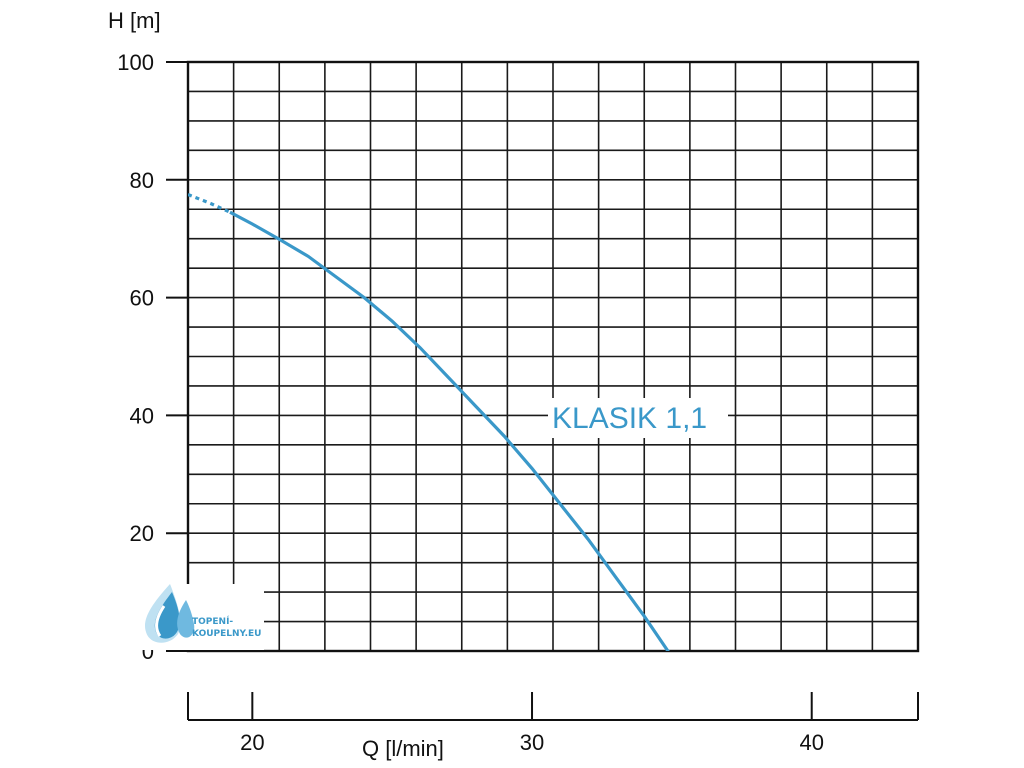  What do you see at coordinates (142, 415) in the screenshot?
I see `y-tick-label: 40` at bounding box center [142, 415].